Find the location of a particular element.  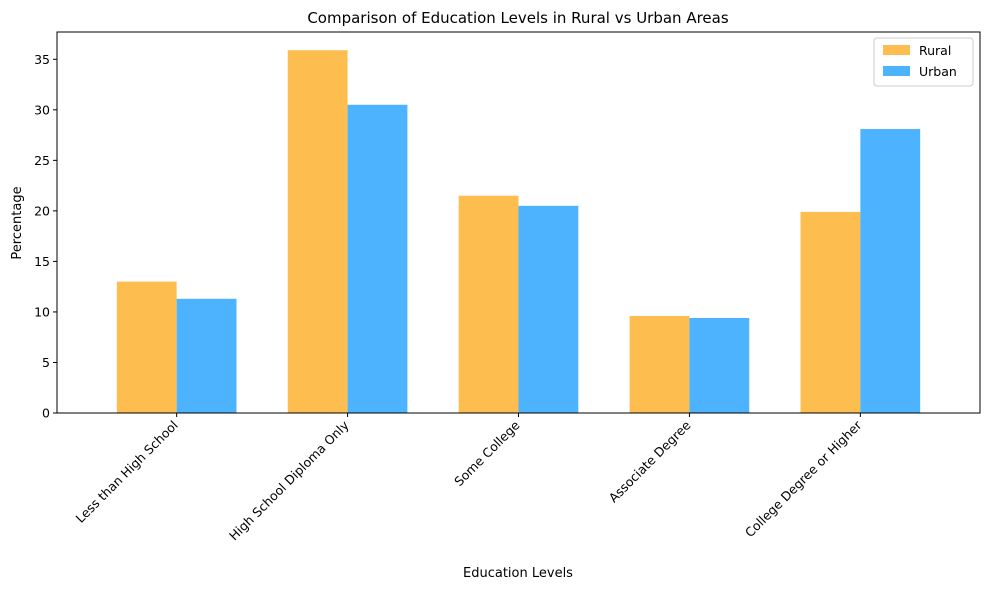

y-tick-label: 35 is located at coordinates (42, 59).